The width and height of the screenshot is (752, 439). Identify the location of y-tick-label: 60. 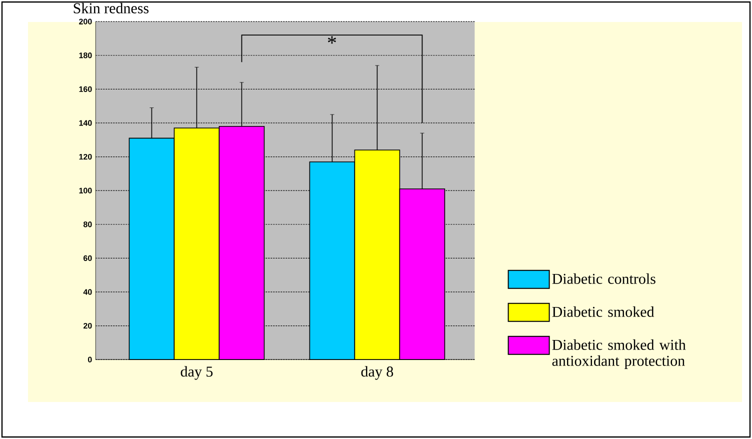
(88, 258).